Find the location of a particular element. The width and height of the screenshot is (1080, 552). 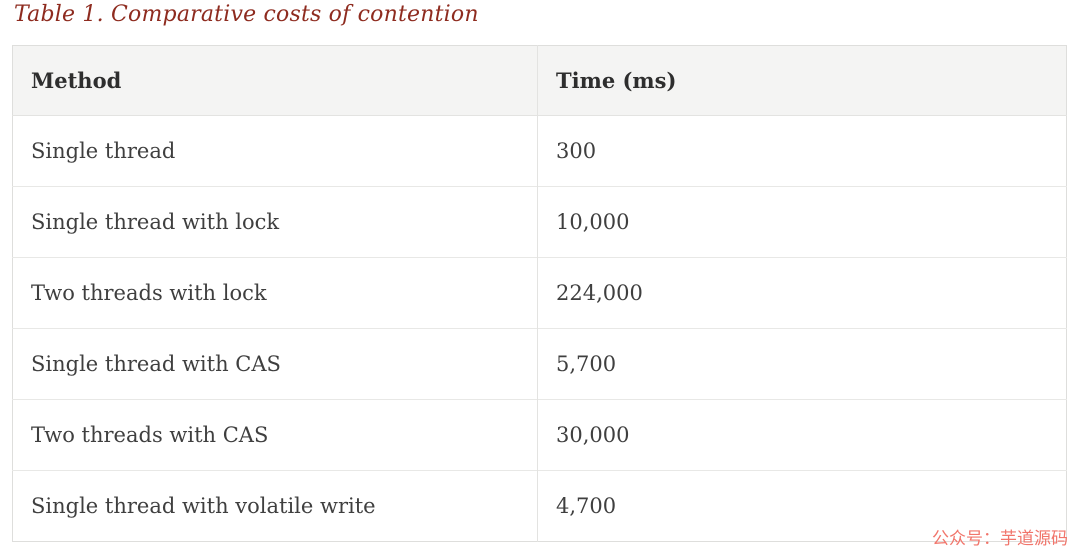

method-cell: Single thread with volatile write is located at coordinates (275, 506).